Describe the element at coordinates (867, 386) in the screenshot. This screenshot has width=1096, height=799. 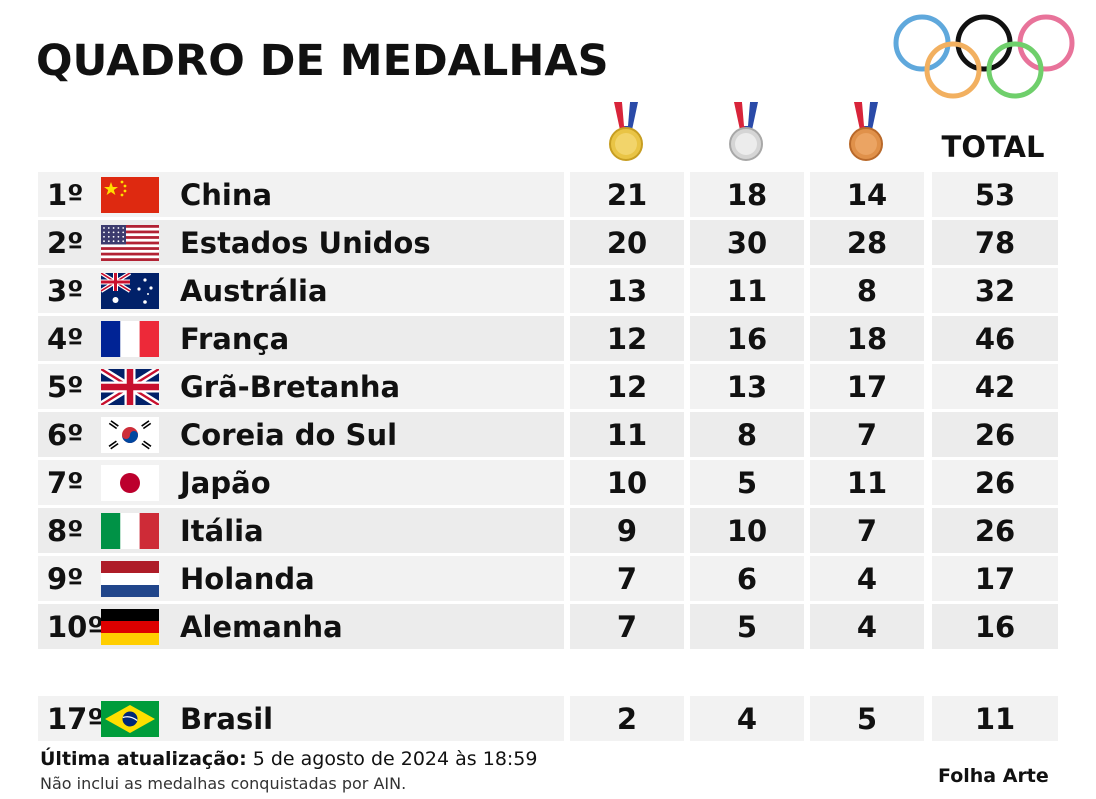
I see `bronze-count: 17` at that location.